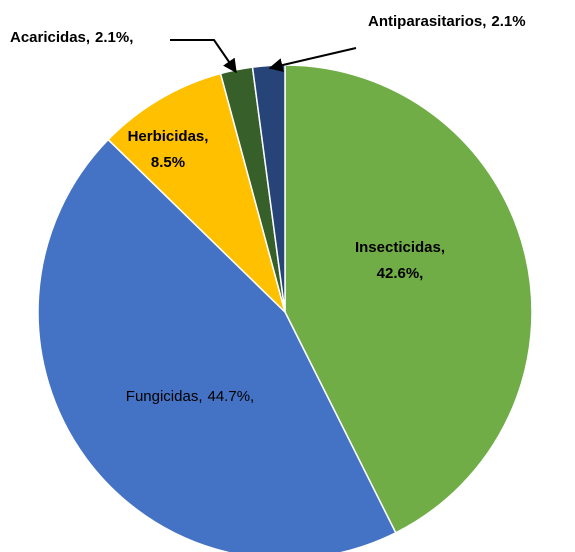  I want to click on value-label: 2.1%,, so click(114, 37).